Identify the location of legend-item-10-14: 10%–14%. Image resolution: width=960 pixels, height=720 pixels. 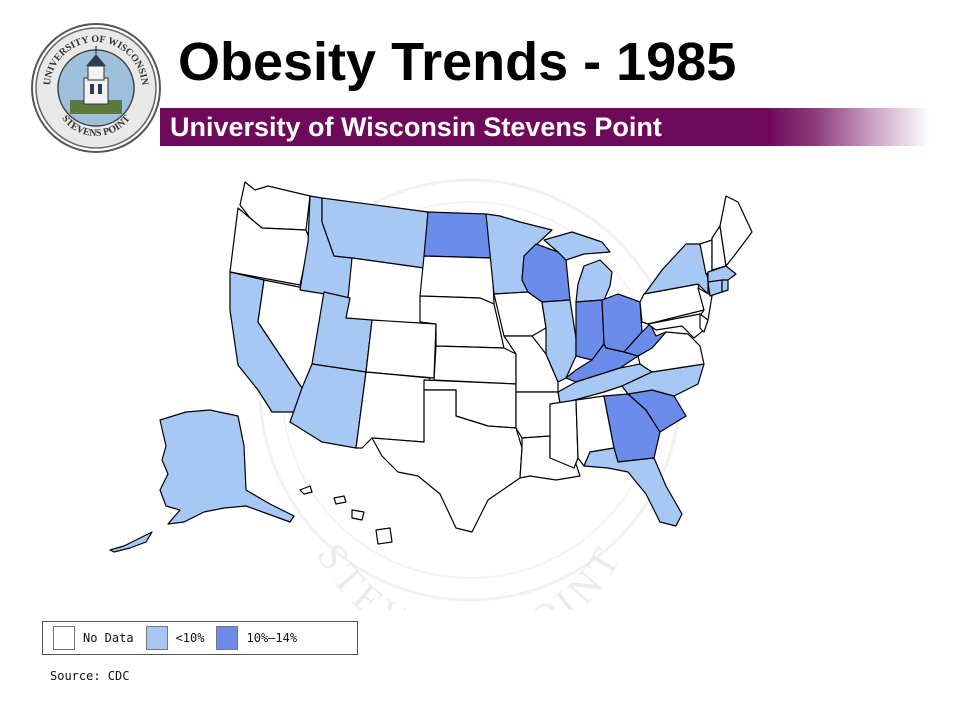
(256, 638).